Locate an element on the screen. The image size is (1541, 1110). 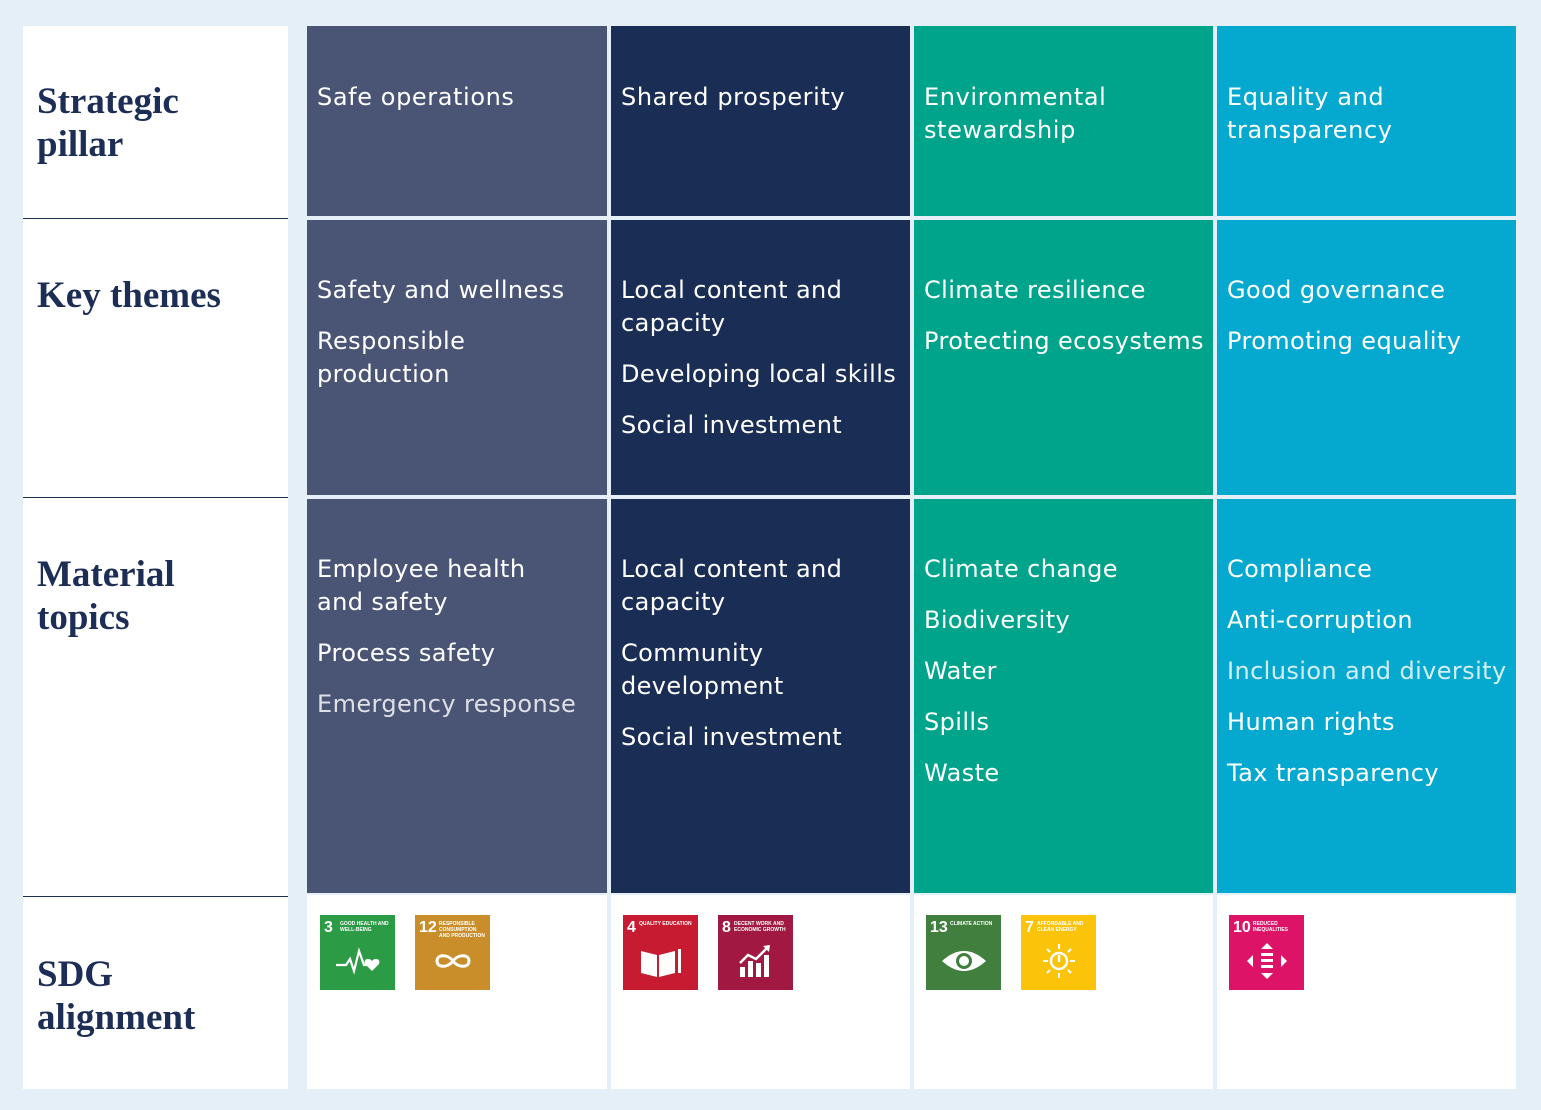
sdg-number: 4 is located at coordinates (631, 927).